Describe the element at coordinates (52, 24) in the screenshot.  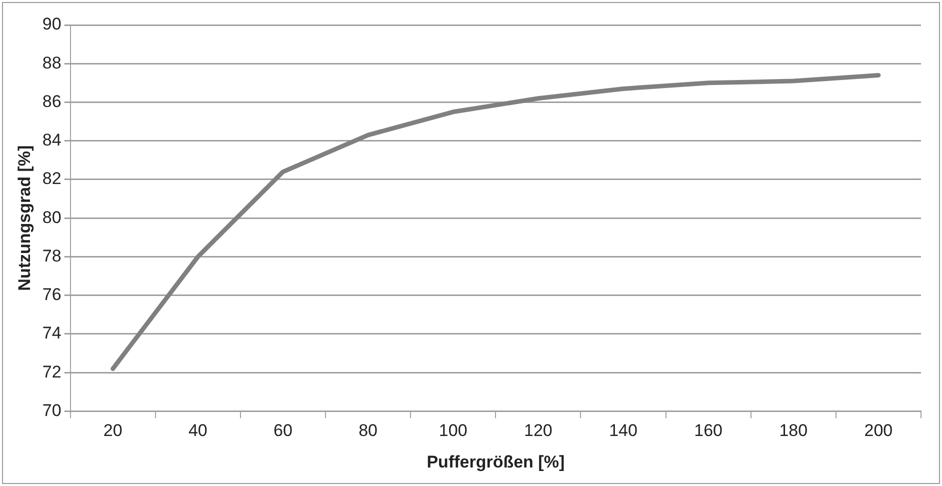
I see `y-tick-label: 90` at that location.